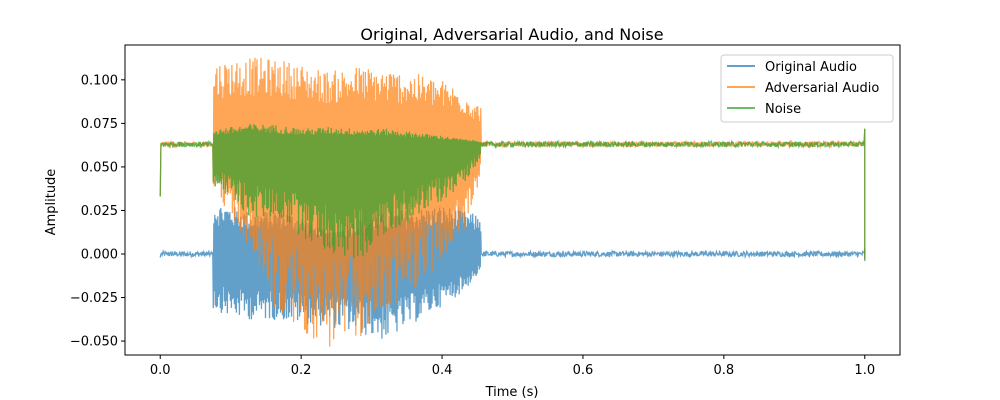 The width and height of the screenshot is (1000, 400). Describe the element at coordinates (512, 392) in the screenshot. I see `x-axis-label: Time (s)` at that location.